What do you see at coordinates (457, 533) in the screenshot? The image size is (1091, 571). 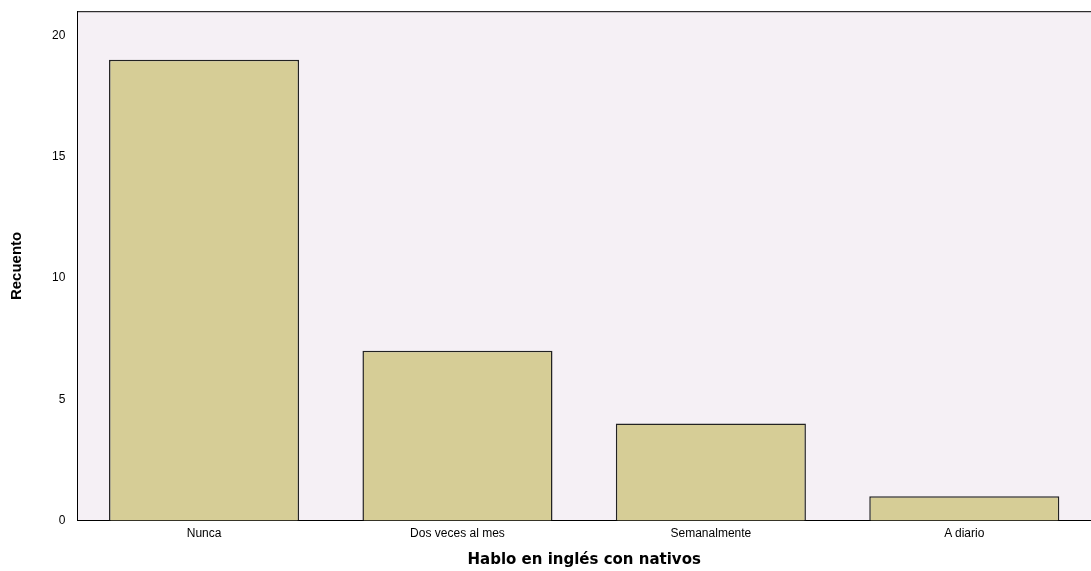 I see `x-tick-label: Dos veces al mes` at bounding box center [457, 533].